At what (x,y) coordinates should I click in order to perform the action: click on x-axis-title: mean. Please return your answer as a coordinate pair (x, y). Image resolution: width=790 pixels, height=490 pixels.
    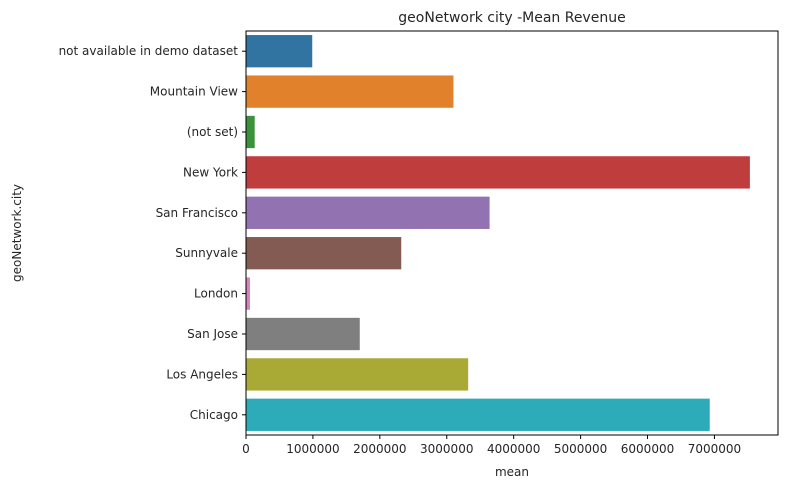
    Looking at the image, I should click on (512, 472).